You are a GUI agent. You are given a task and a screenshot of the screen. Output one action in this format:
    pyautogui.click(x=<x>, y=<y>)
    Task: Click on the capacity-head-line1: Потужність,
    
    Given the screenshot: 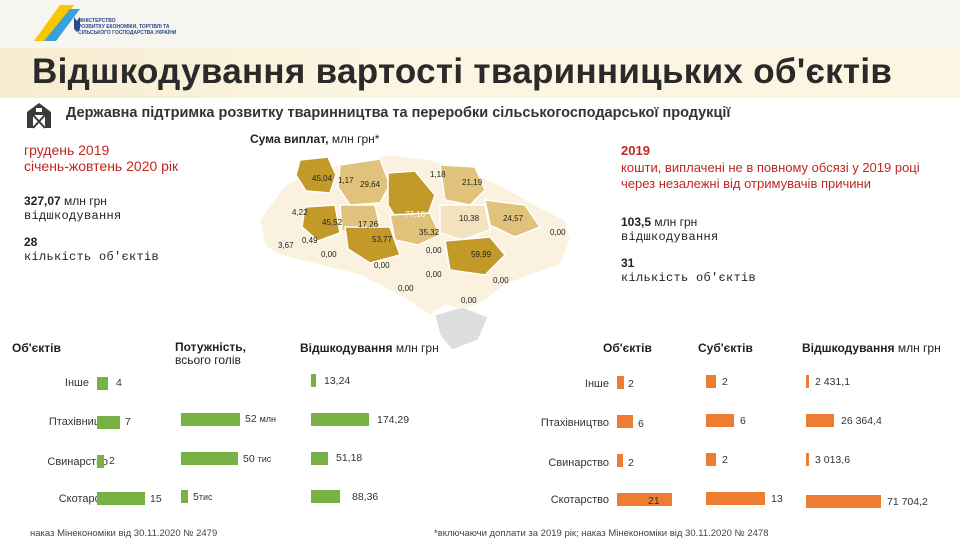 What is the action you would take?
    pyautogui.click(x=211, y=347)
    